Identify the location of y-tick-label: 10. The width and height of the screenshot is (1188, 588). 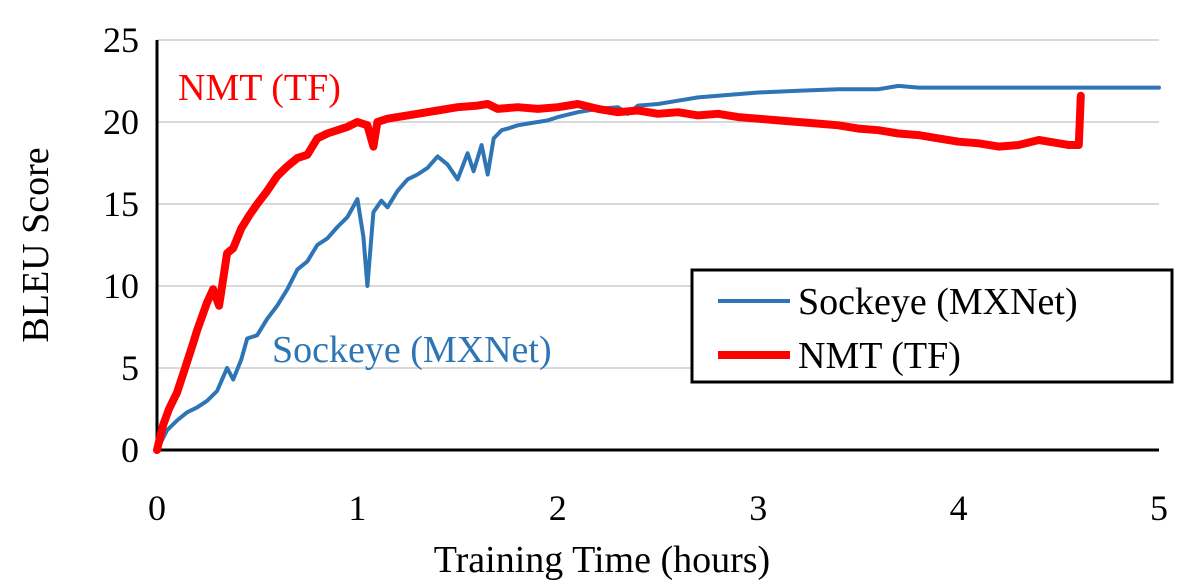
(121, 286).